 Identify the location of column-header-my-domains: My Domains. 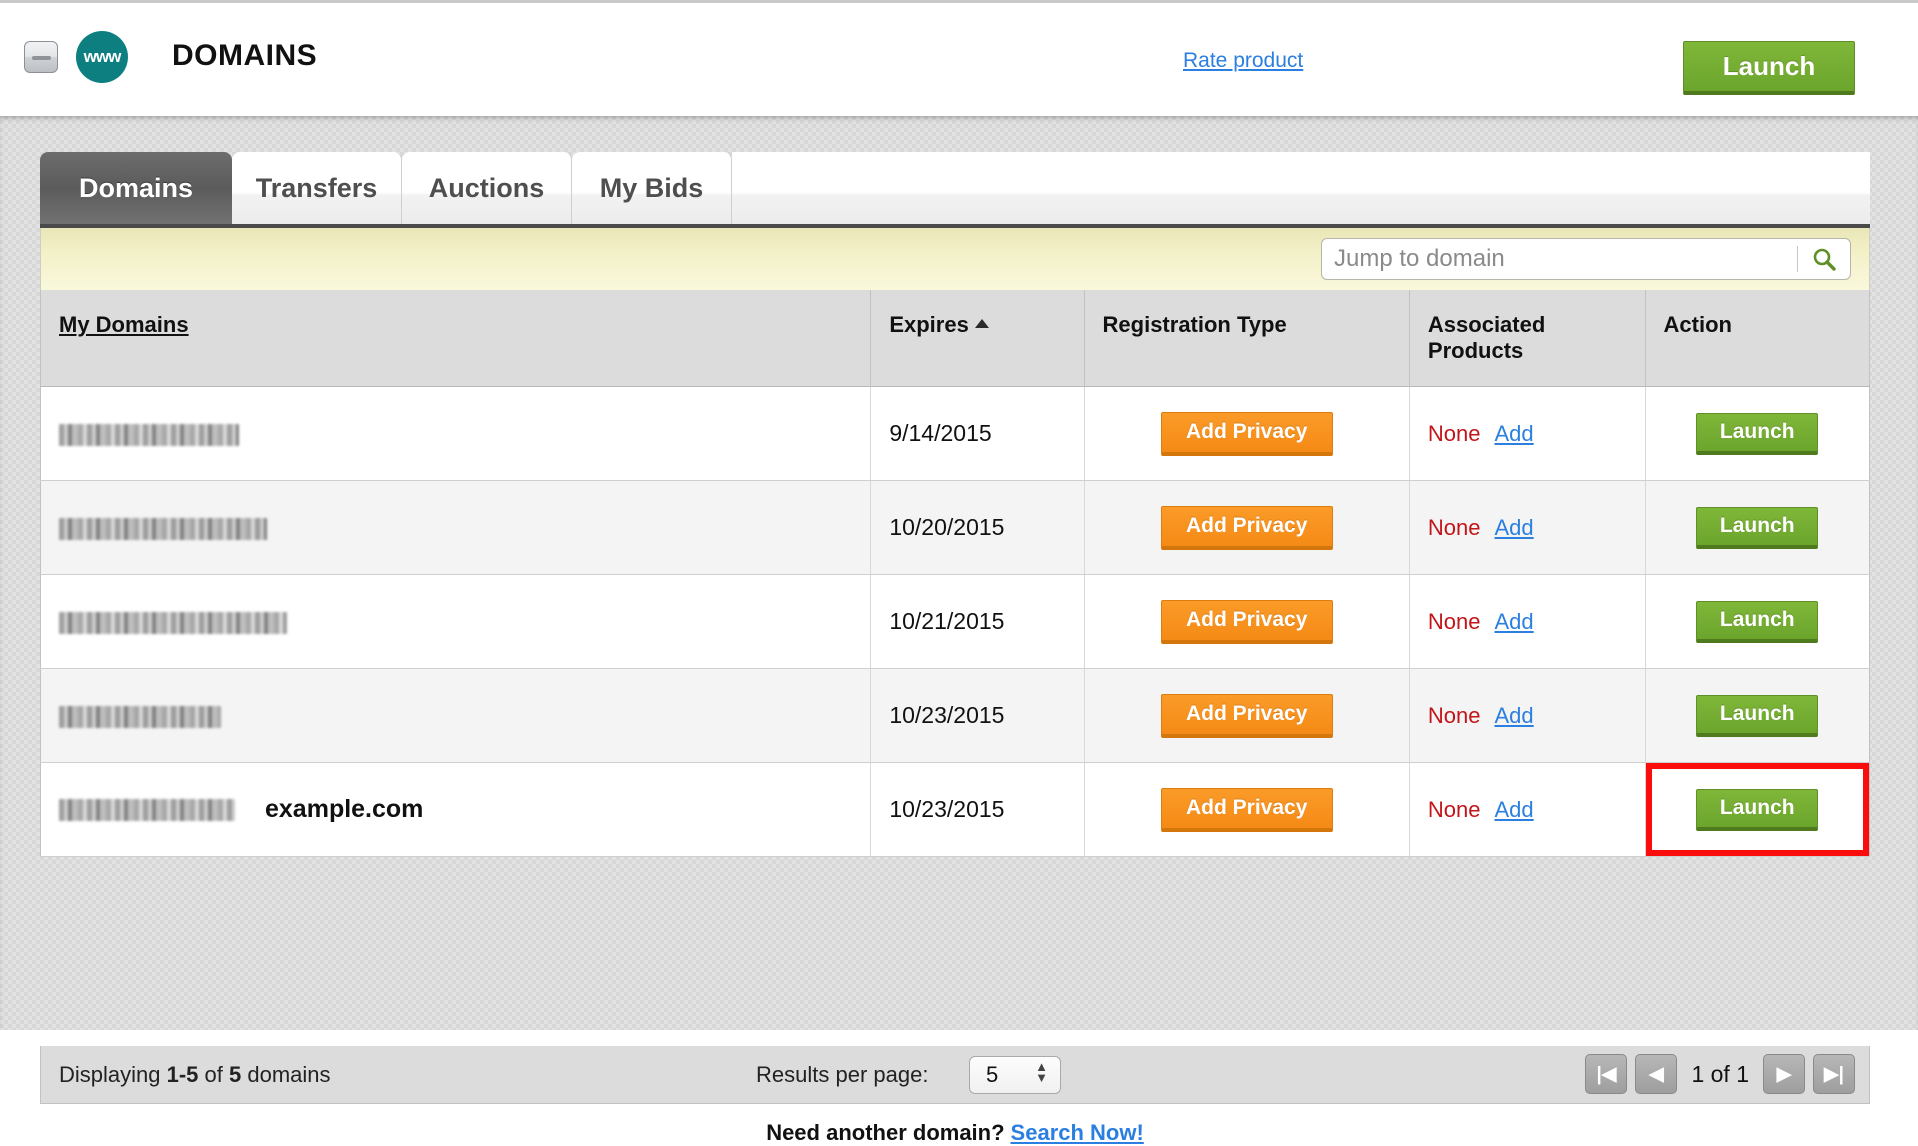
(456, 338).